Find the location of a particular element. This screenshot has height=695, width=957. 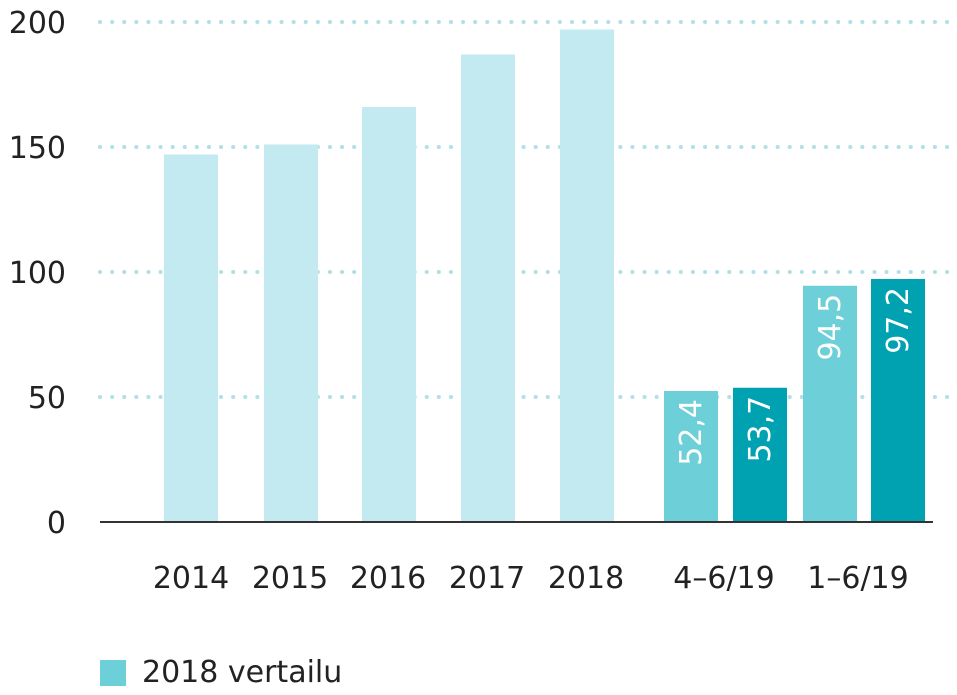

data-labels: 52,4 53,7 94,5 97,2 is located at coordinates (795, 376).